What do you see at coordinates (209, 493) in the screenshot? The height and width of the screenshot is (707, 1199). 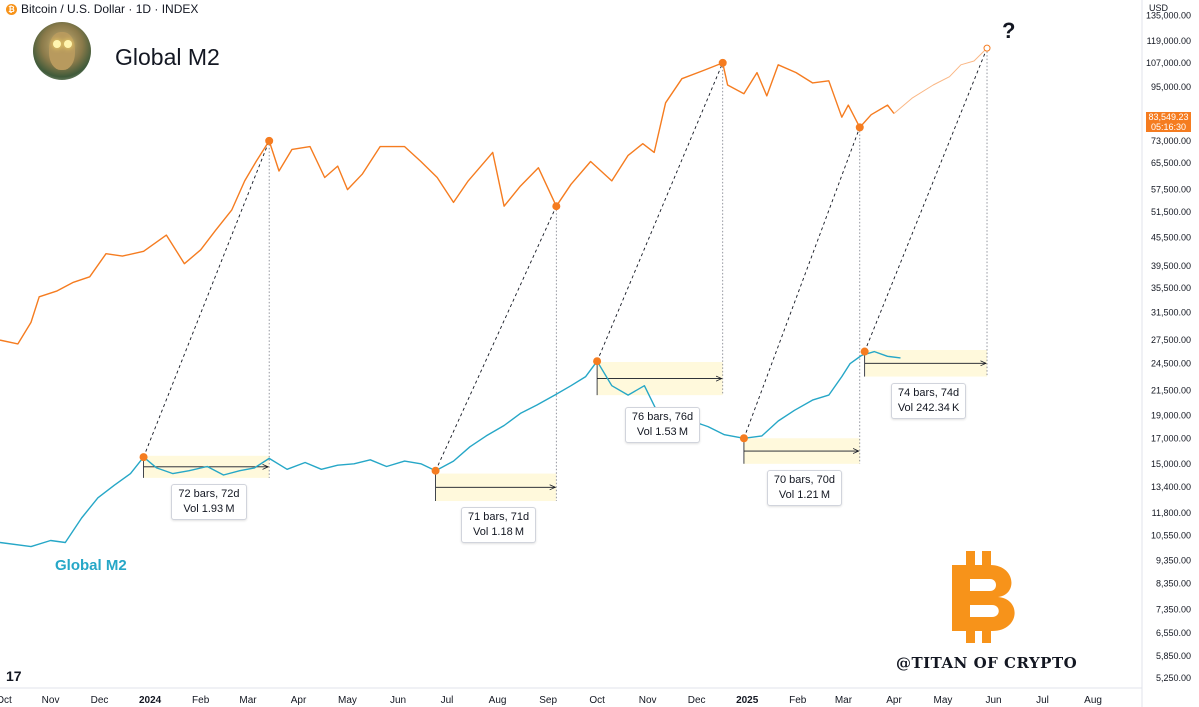 I see `lag-bars-label: 72 bars, 72d` at bounding box center [209, 493].